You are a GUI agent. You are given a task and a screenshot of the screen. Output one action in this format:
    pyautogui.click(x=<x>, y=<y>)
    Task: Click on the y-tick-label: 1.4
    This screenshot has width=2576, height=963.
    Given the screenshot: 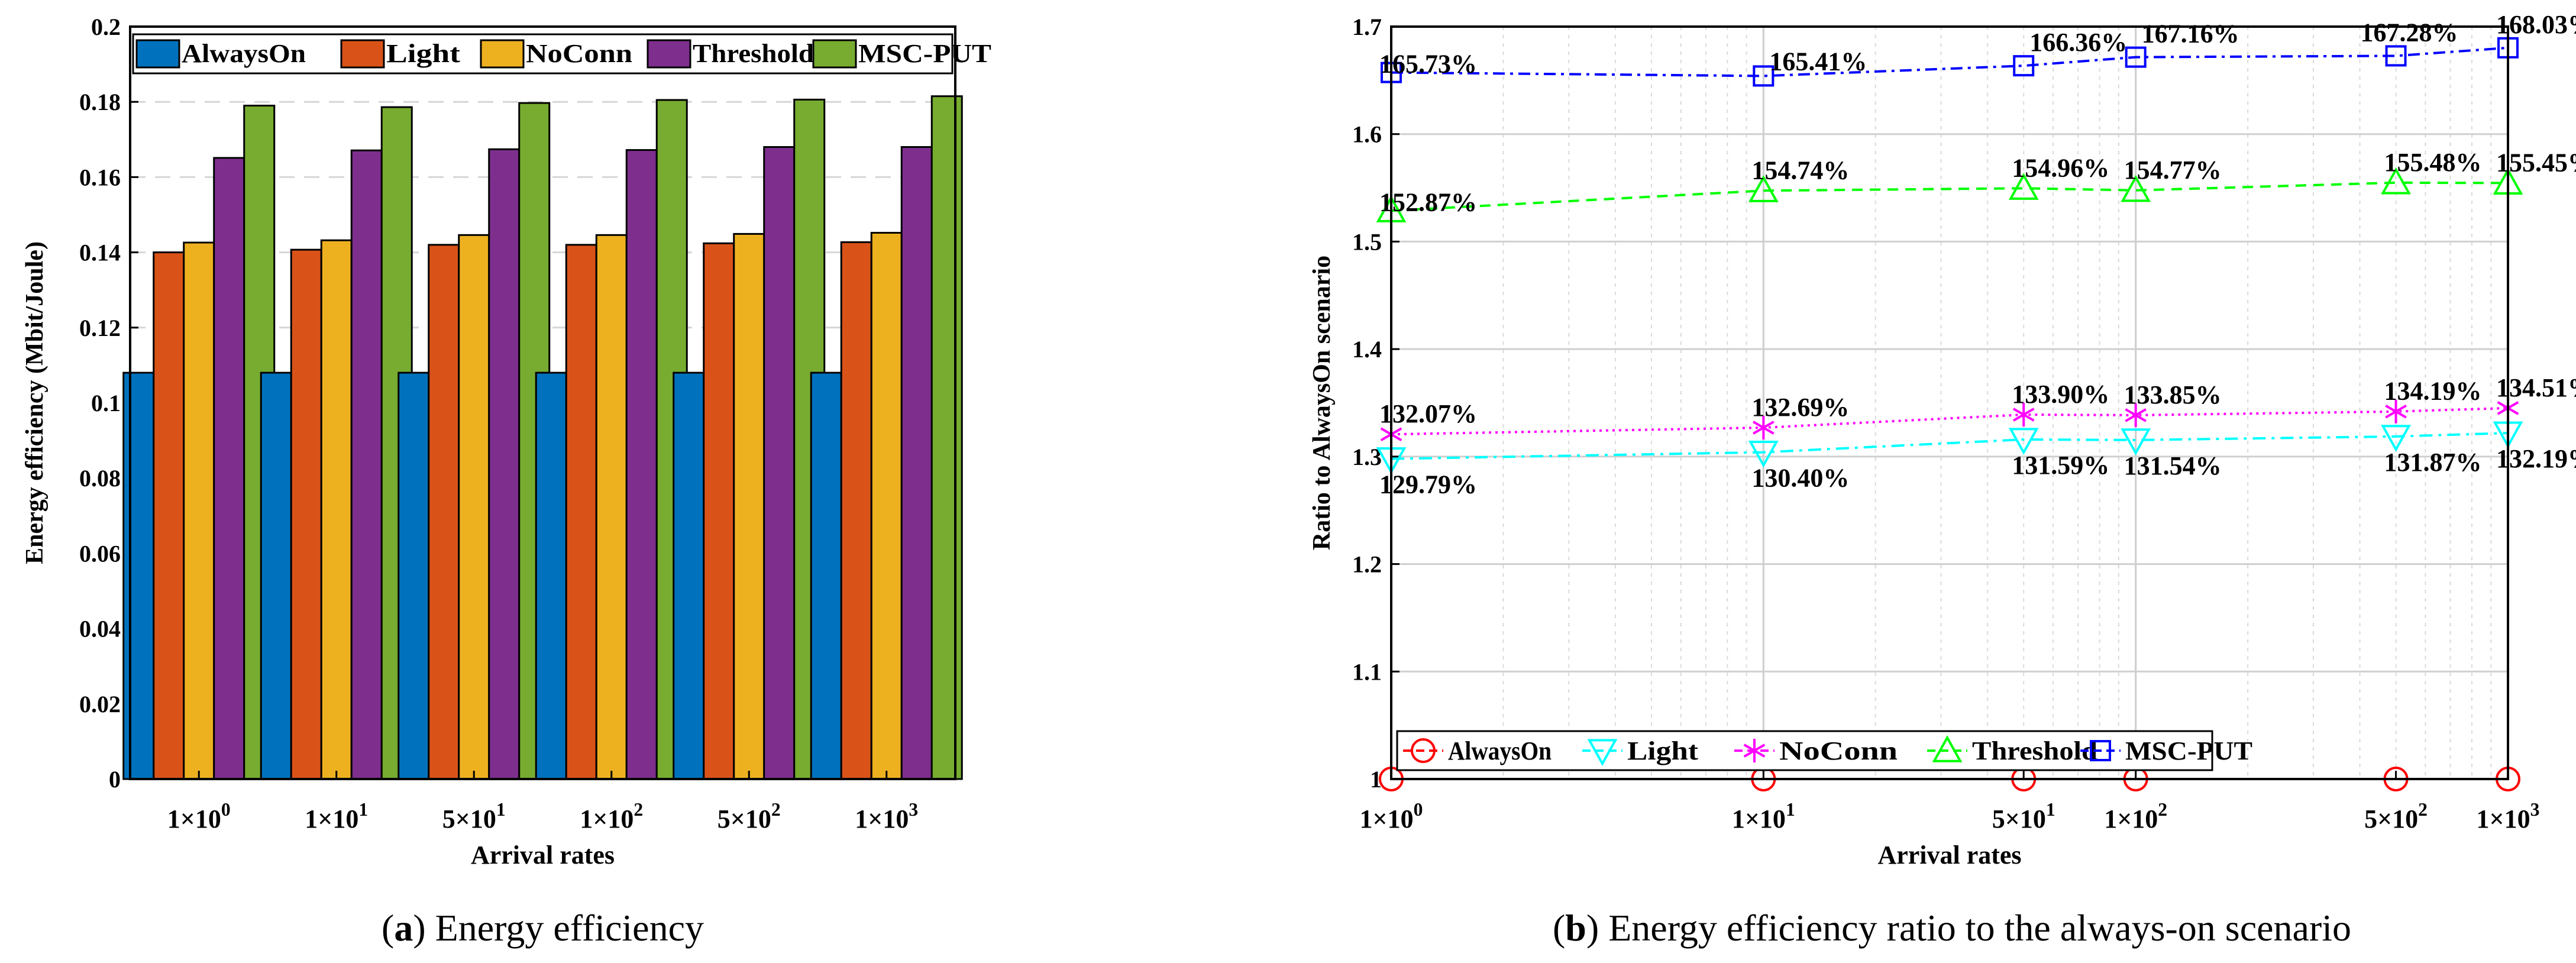 What is the action you would take?
    pyautogui.click(x=1367, y=349)
    